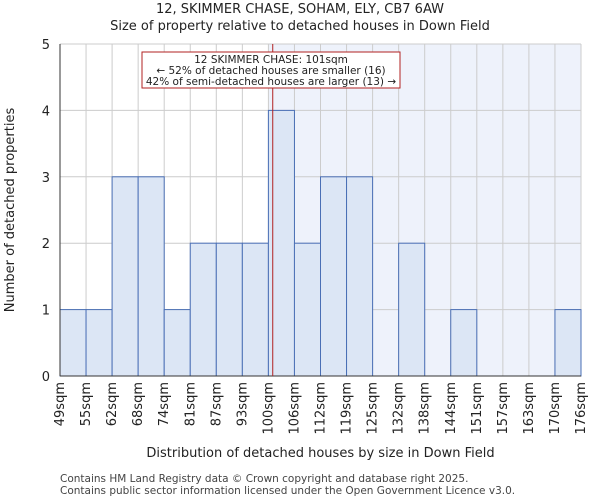 The height and width of the screenshot is (500, 600). Describe the element at coordinates (46, 311) in the screenshot. I see `y-tick-label: 1` at that location.